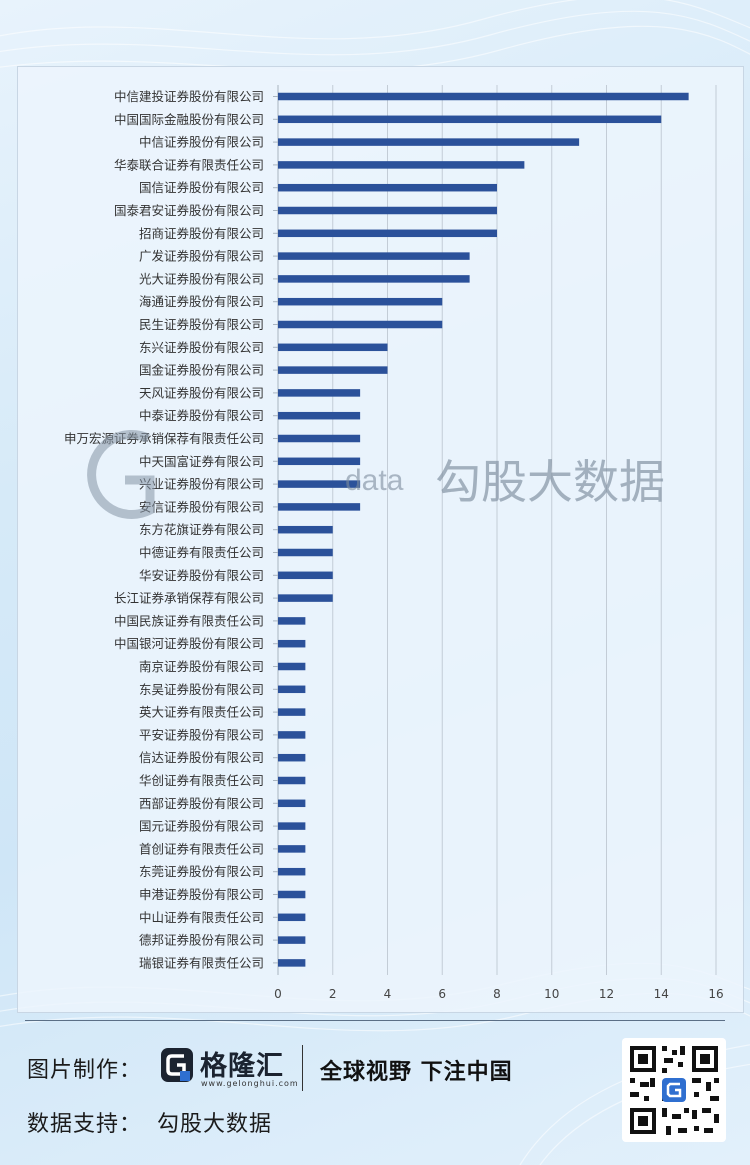 This screenshot has height=1165, width=750. Describe the element at coordinates (201, 826) in the screenshot. I see `category-label: 国元证券股份有限公司` at that location.